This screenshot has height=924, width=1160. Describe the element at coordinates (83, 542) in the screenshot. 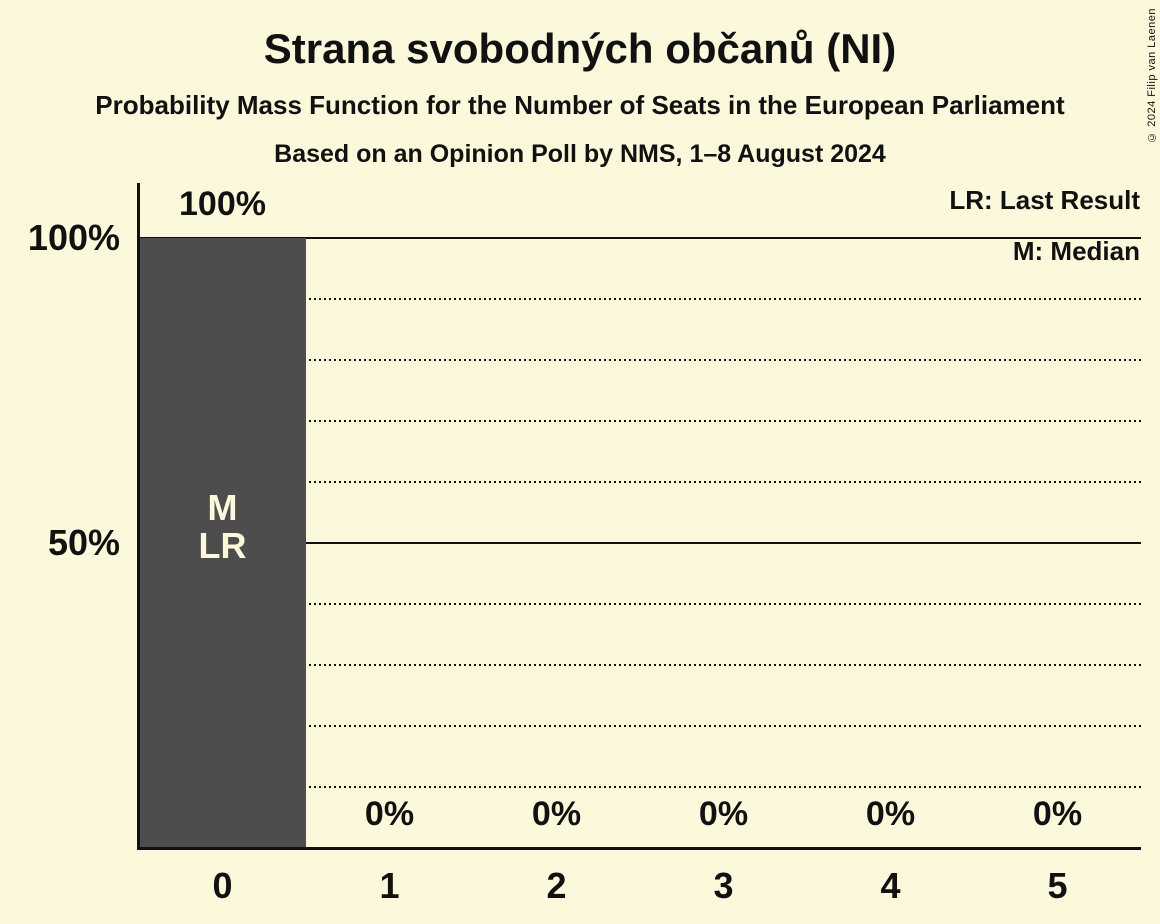

I see `y-tick-label-50: 50%` at that location.